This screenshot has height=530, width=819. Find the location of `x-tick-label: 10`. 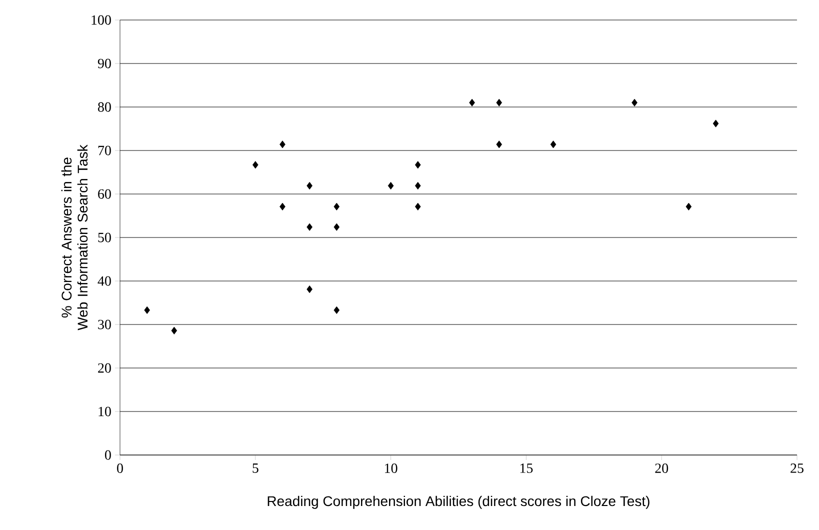

x-tick-label: 10 is located at coordinates (391, 468).